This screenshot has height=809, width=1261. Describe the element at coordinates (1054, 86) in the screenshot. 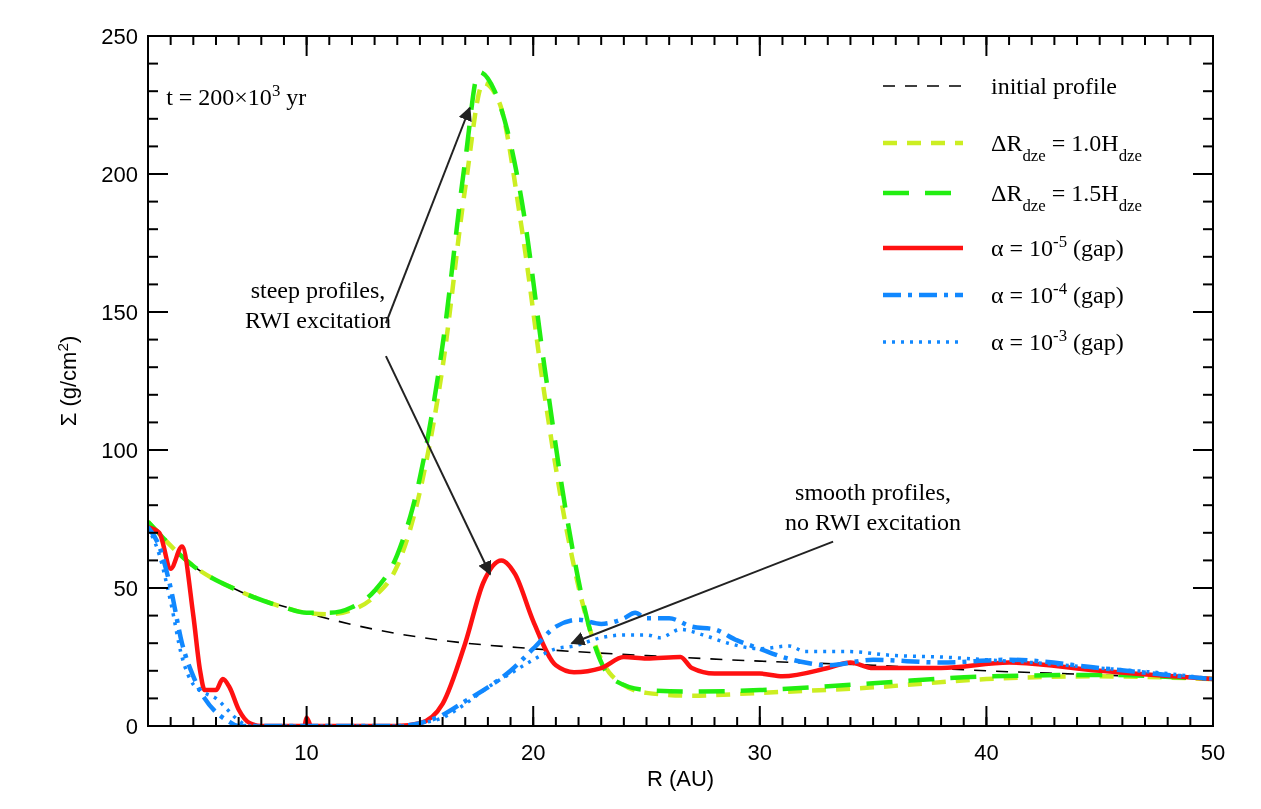

I see `legend-label: initial profile` at that location.